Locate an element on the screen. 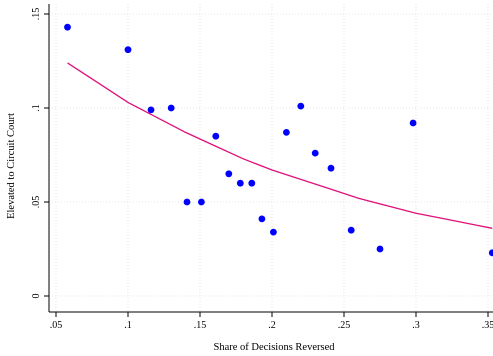  x-ticks: .05 .1 .15 .2 .25 .3 .35 is located at coordinates (271, 321).